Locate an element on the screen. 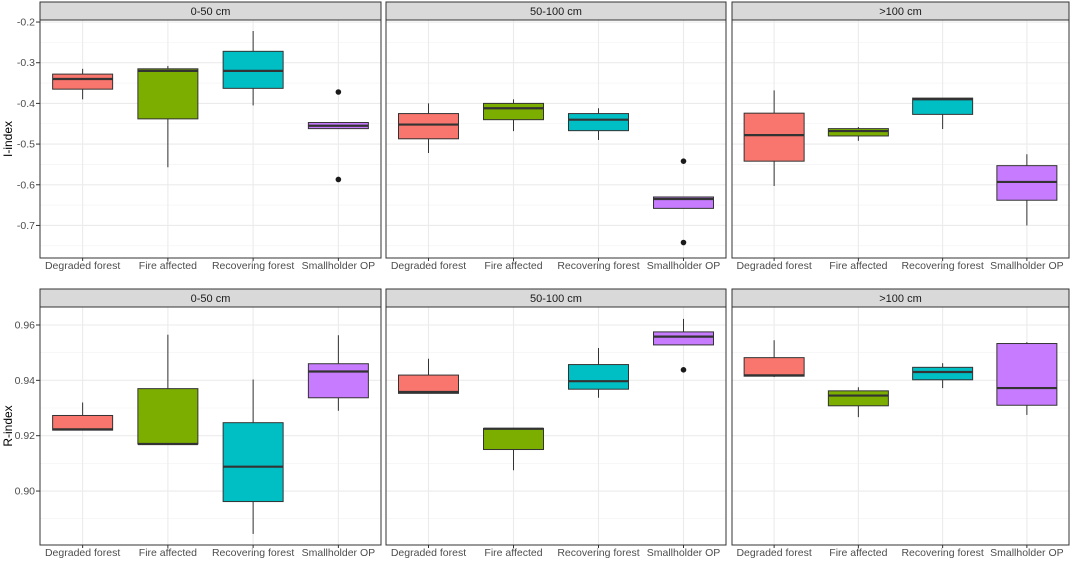  panel-i-index-100-cm-border is located at coordinates (900, 139).